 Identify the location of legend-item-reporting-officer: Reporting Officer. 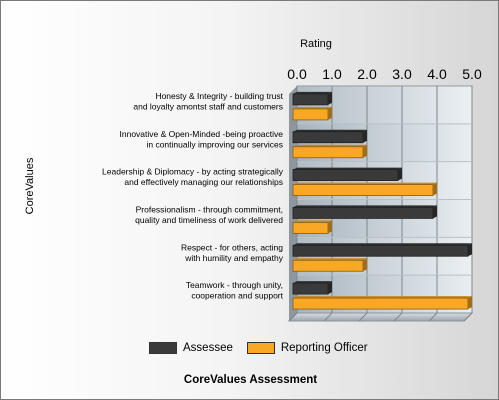
(307, 348).